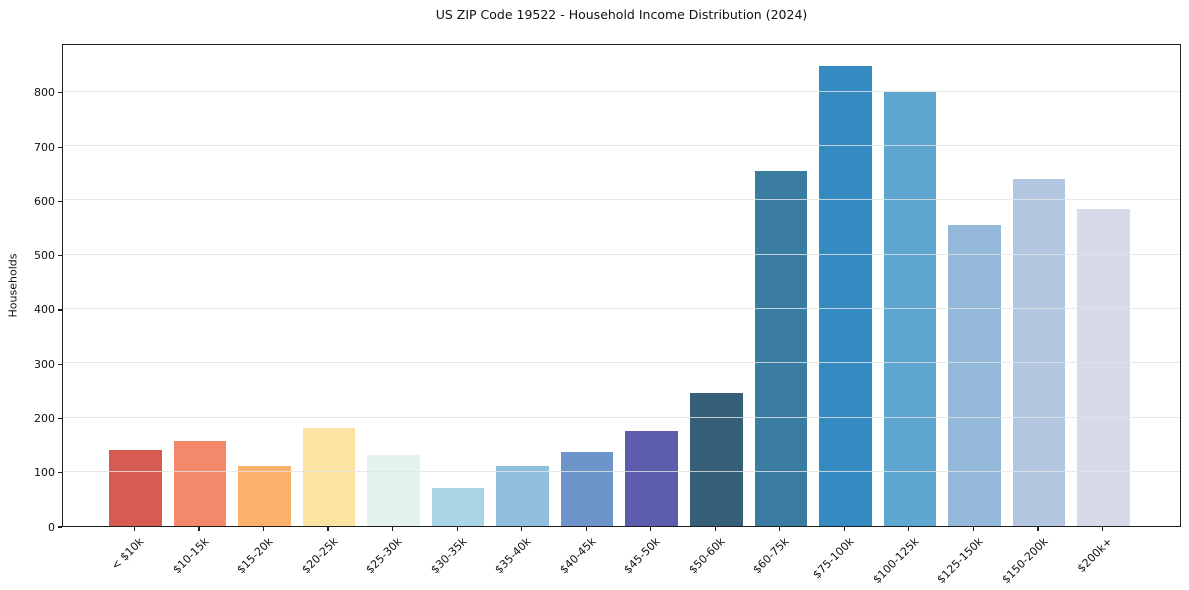 The image size is (1189, 590). Describe the element at coordinates (128, 554) in the screenshot. I see `x-tick-label-text: < $10k` at that location.